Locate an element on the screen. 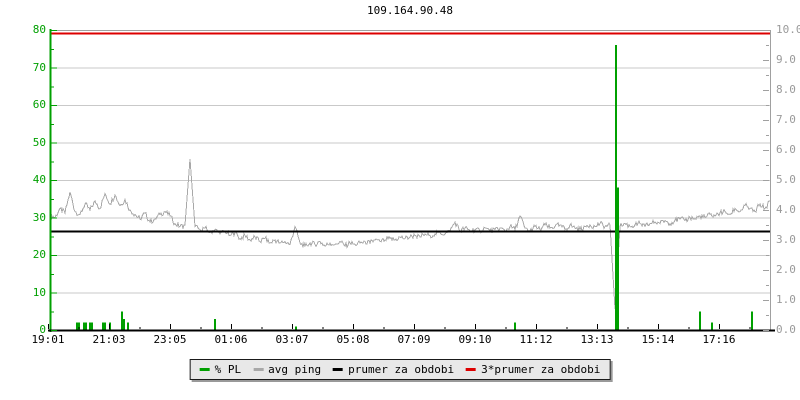 Image resolution: width=800 pixels, height=400 pixels. y-left-tick-label: 10 is located at coordinates (39, 292).